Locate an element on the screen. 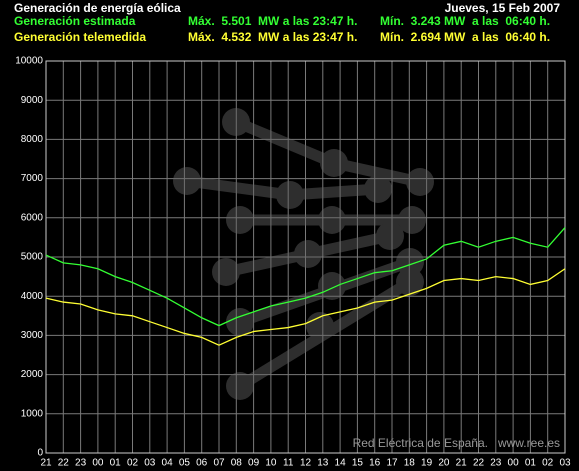  date: Jueves, 15 Feb 2007 is located at coordinates (503, 8).